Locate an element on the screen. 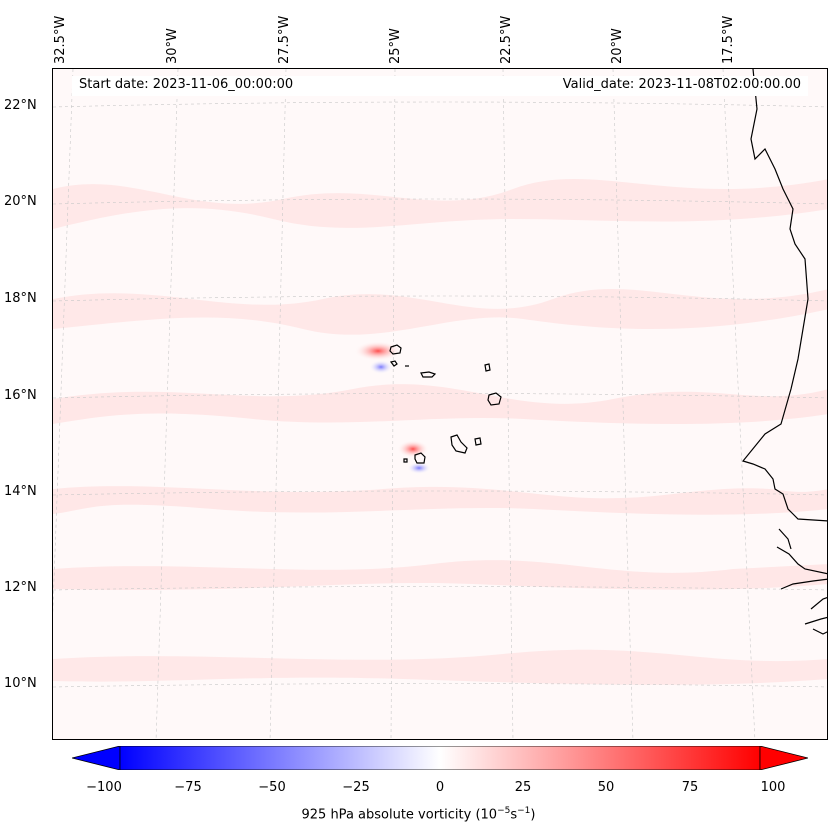 Image resolution: width=837 pixels, height=839 pixels. colorbar-tick: −75 is located at coordinates (188, 787).